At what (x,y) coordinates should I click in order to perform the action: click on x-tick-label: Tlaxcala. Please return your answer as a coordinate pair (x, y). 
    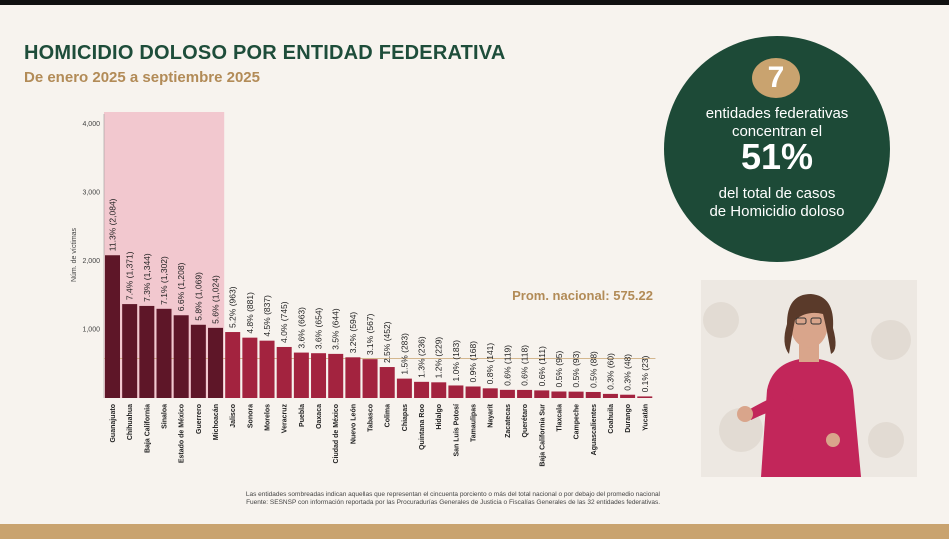
    Looking at the image, I should click on (559, 418).